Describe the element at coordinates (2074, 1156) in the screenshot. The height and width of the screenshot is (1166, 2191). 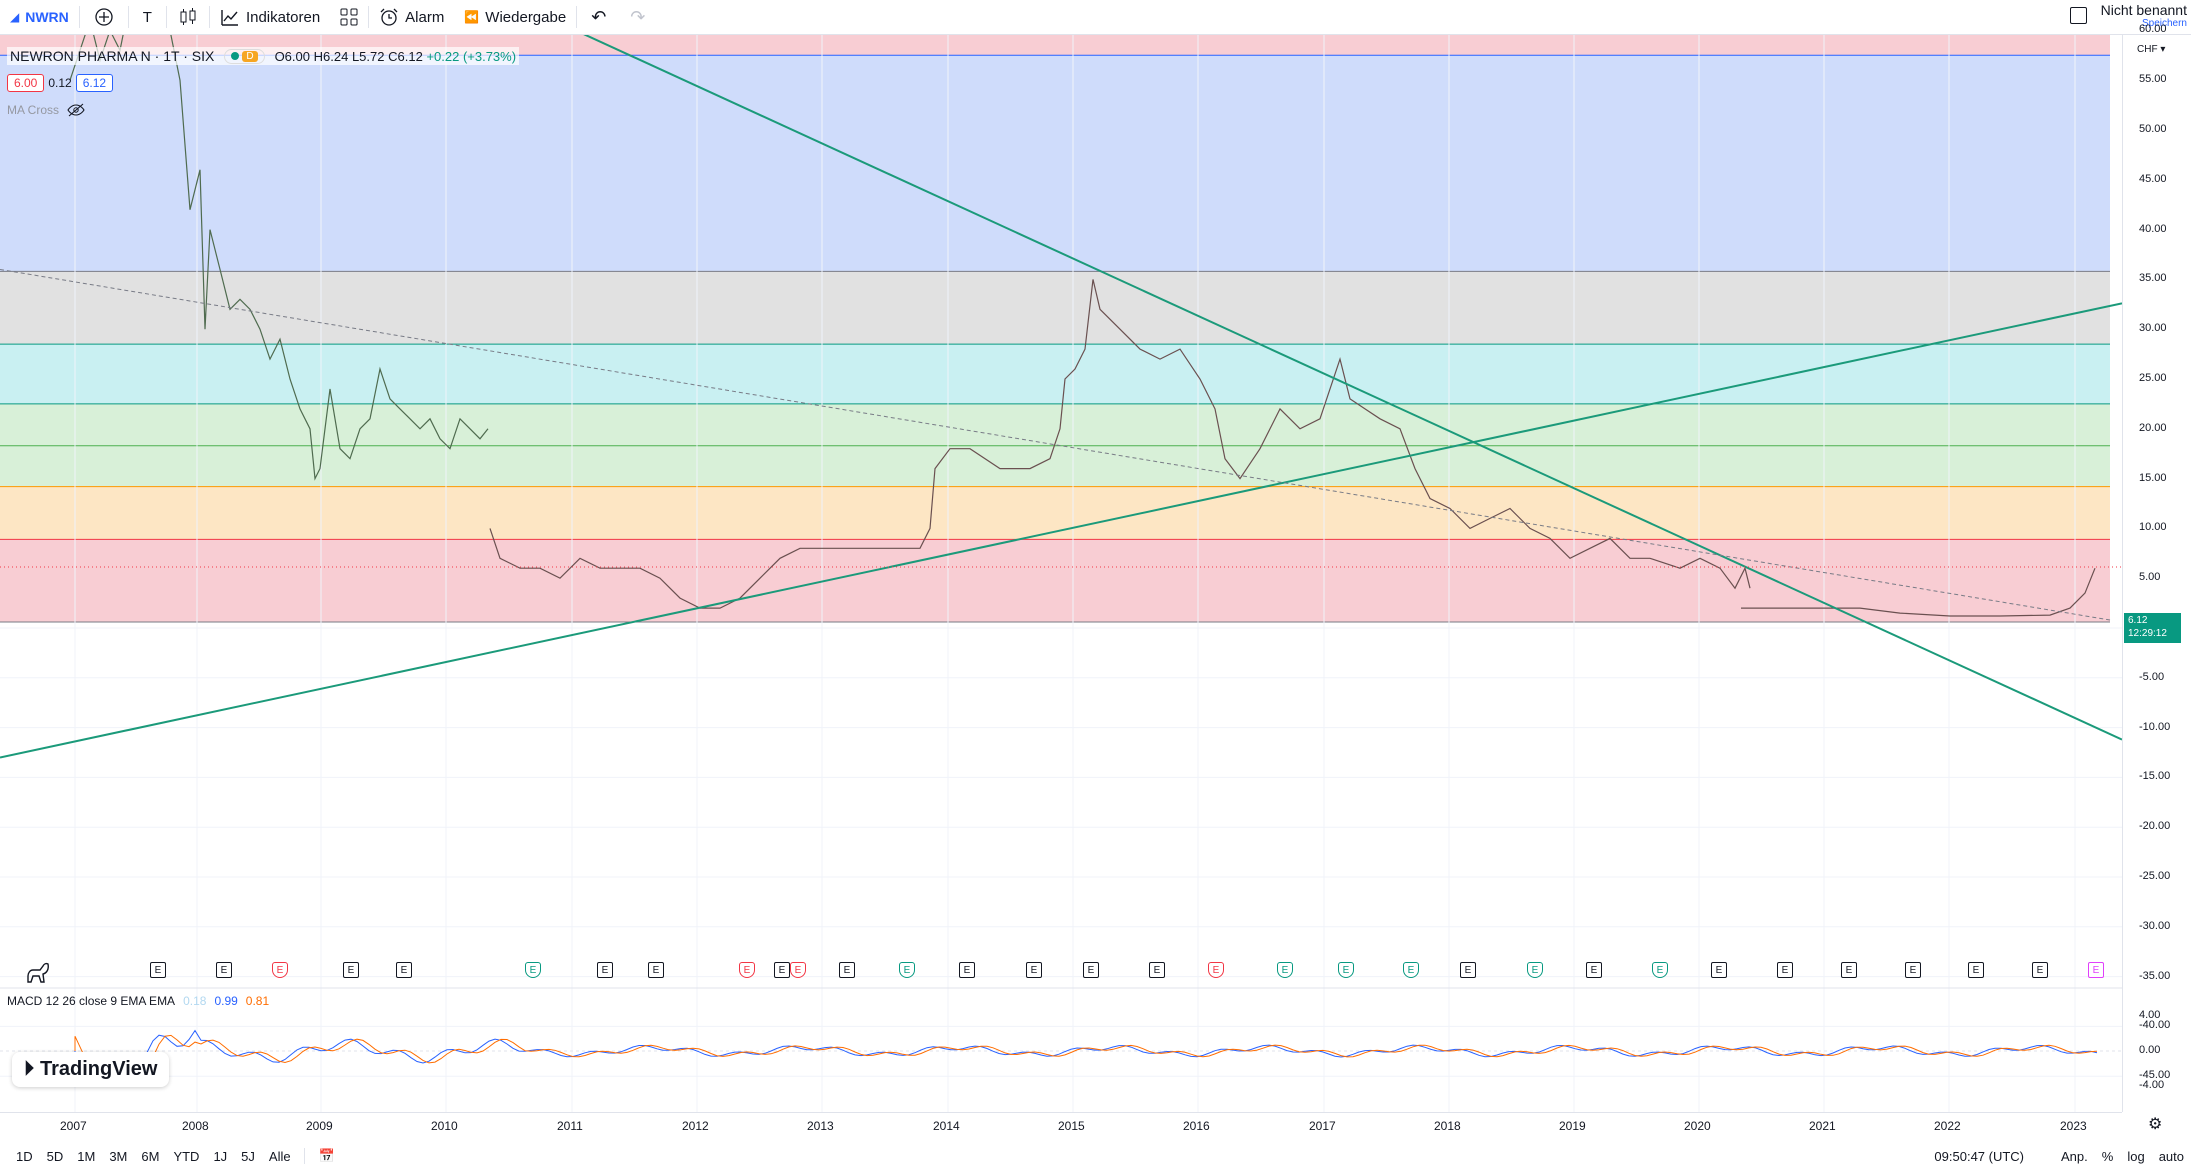
I see `adjust-button: Anp.` at that location.